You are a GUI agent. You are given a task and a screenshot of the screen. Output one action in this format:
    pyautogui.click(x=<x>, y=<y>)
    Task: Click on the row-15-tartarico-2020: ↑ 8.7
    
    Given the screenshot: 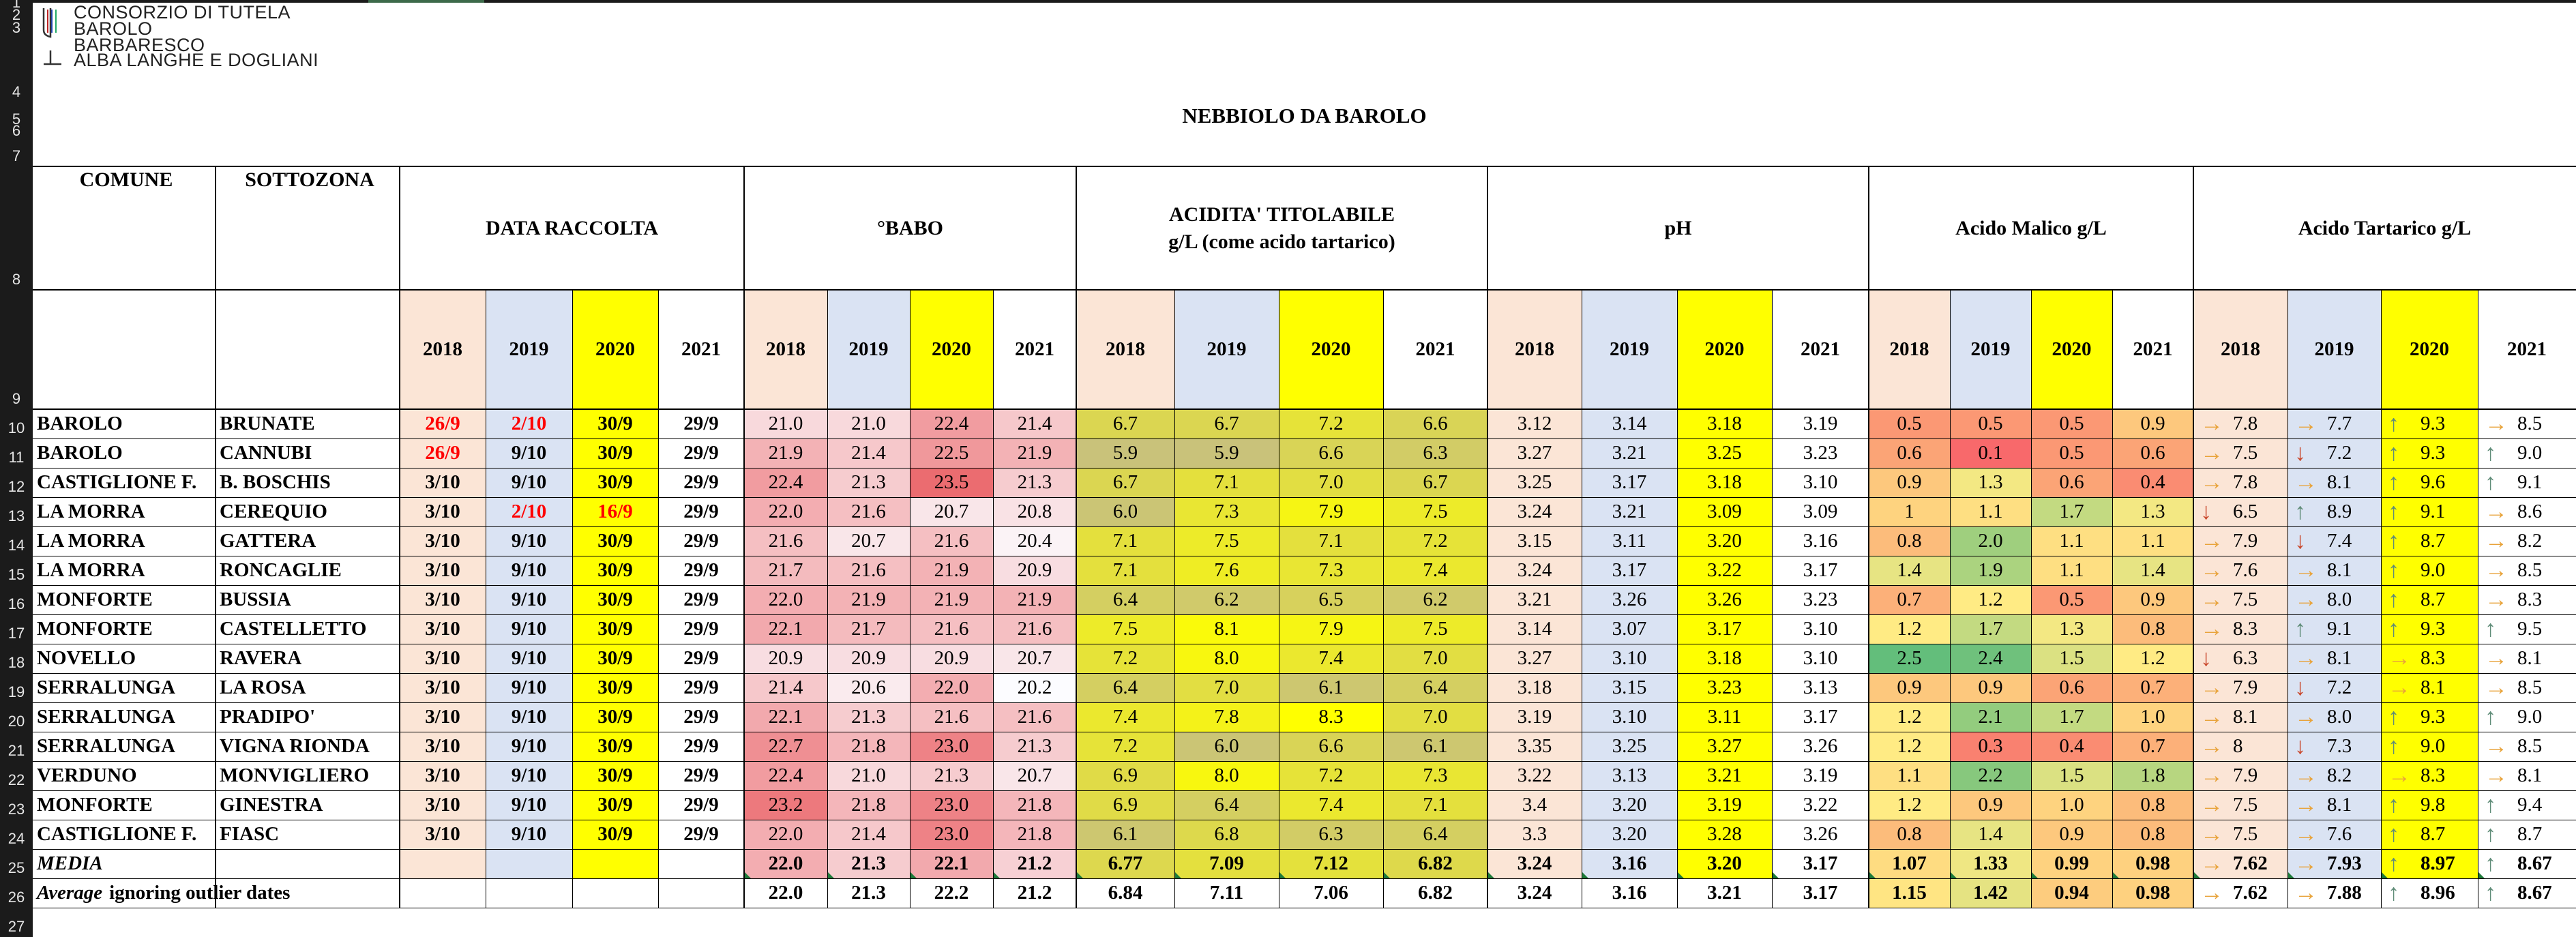 What is the action you would take?
    pyautogui.click(x=2429, y=600)
    